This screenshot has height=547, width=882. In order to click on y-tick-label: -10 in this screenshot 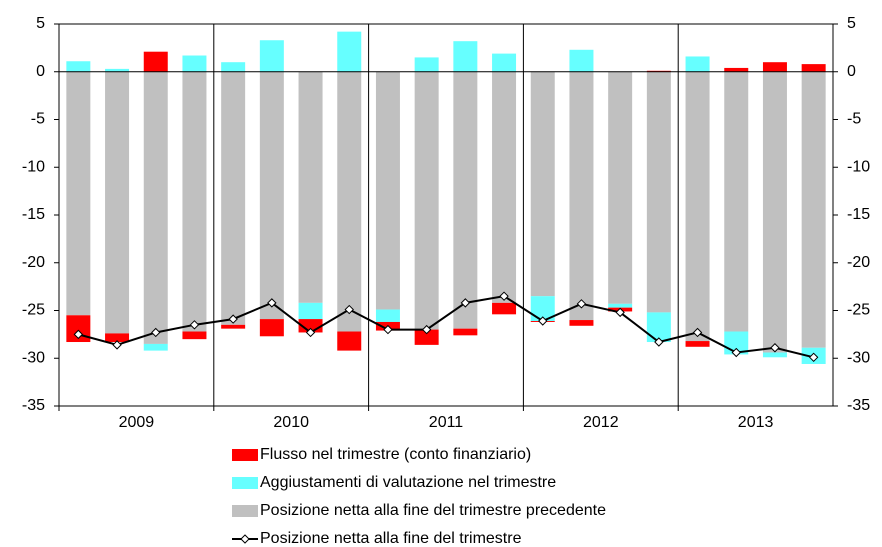, I will do `click(33, 166)`.